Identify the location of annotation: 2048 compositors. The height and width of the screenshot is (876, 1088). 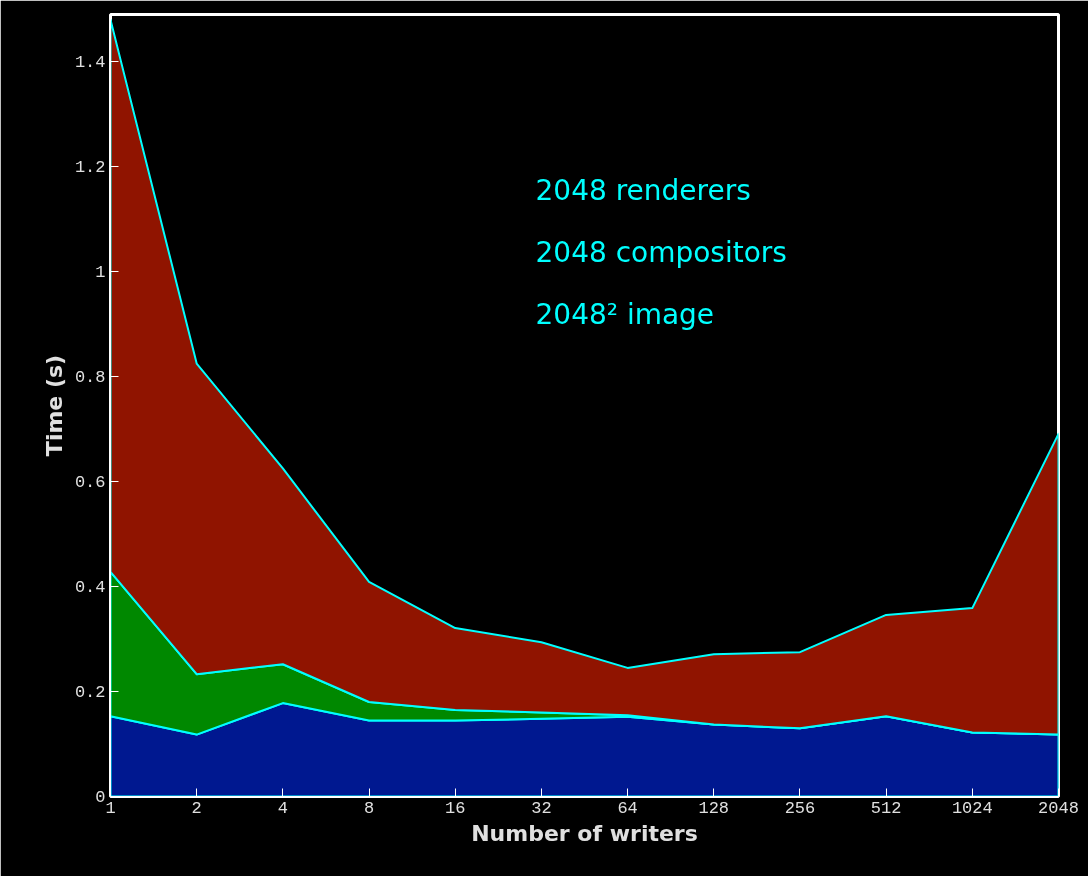
(661, 252).